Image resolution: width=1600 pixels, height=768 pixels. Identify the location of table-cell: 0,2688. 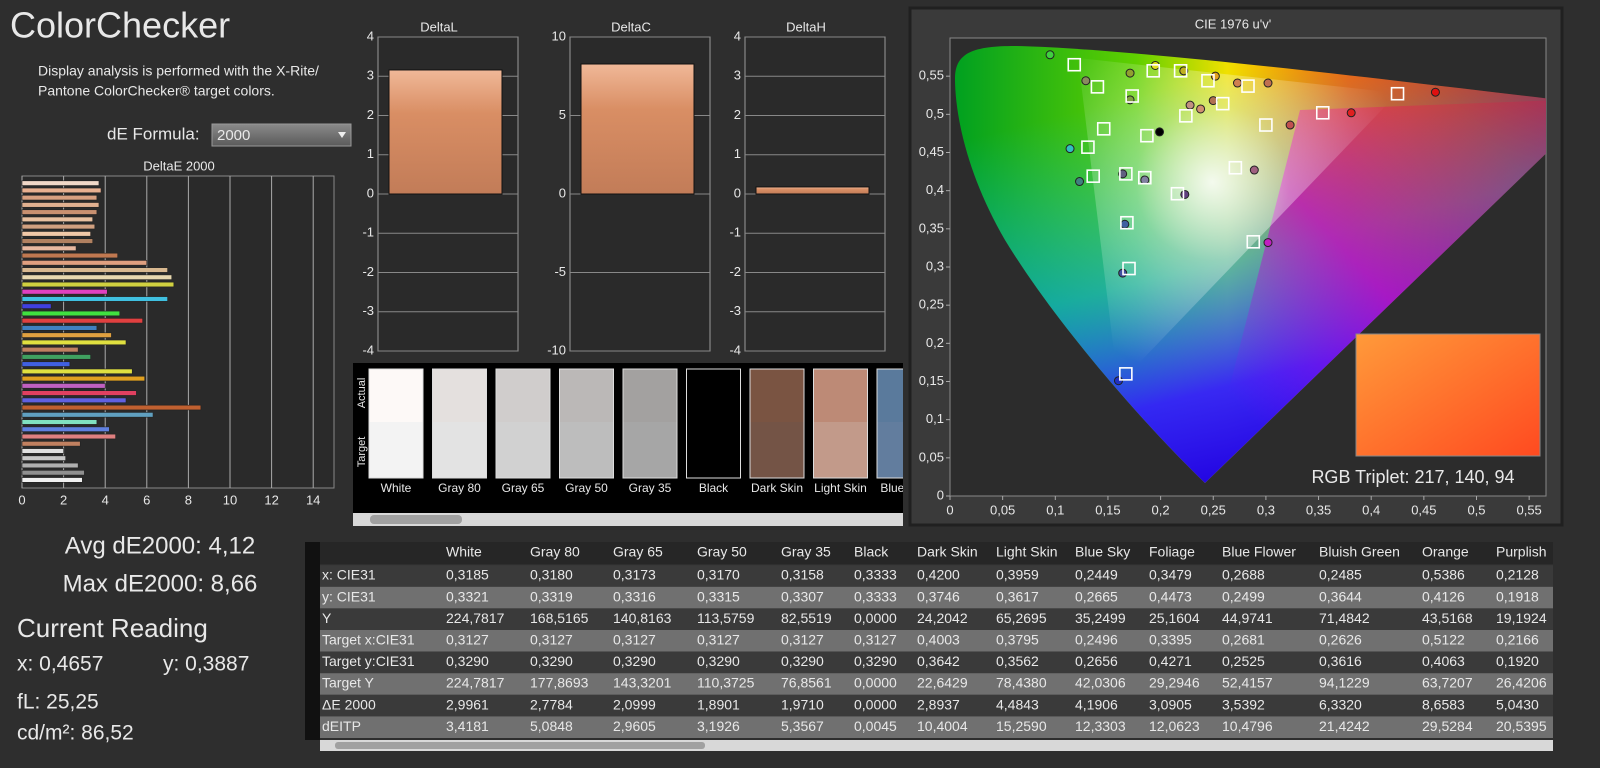
(1243, 575).